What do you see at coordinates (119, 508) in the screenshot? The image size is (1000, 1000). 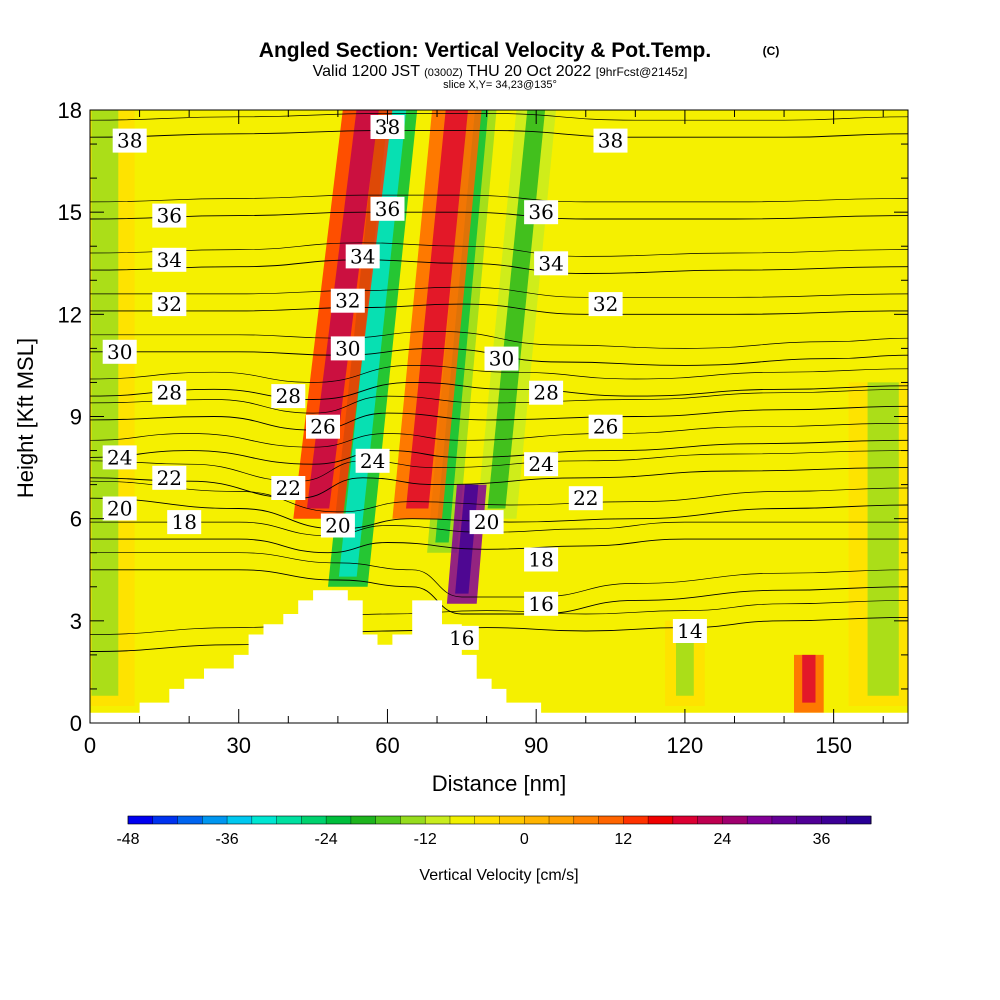 I see `contour-label-20: 20` at bounding box center [119, 508].